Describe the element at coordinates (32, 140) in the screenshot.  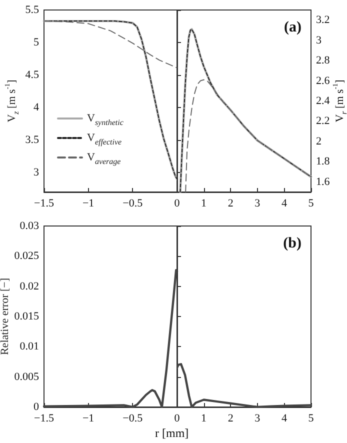
I see `y-tick-label: 3.5` at that location.